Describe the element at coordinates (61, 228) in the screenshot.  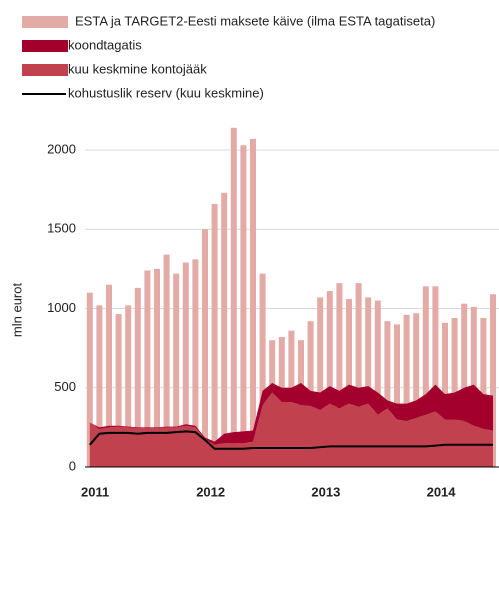
I see `y-tick-label: 1500` at that location.